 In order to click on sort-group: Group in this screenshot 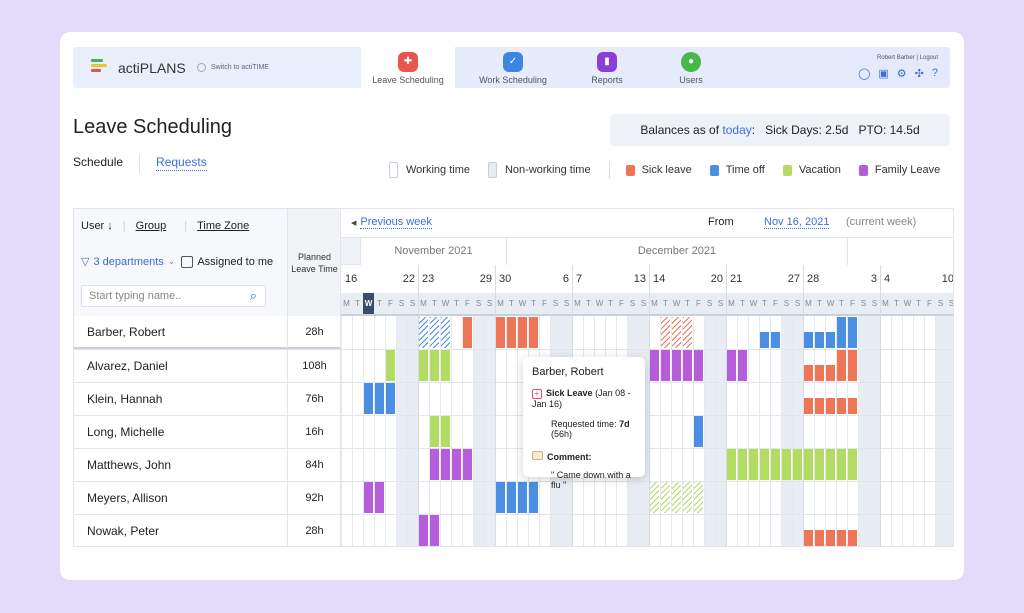, I will do `click(151, 226)`.